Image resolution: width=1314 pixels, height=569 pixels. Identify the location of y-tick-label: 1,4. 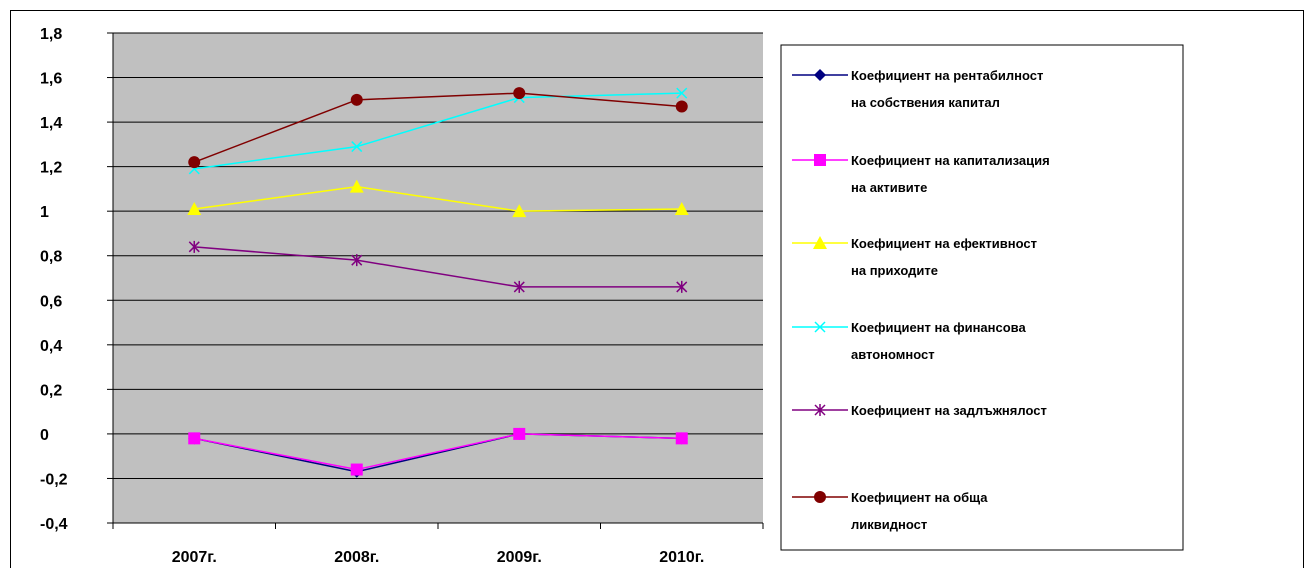
(51, 123).